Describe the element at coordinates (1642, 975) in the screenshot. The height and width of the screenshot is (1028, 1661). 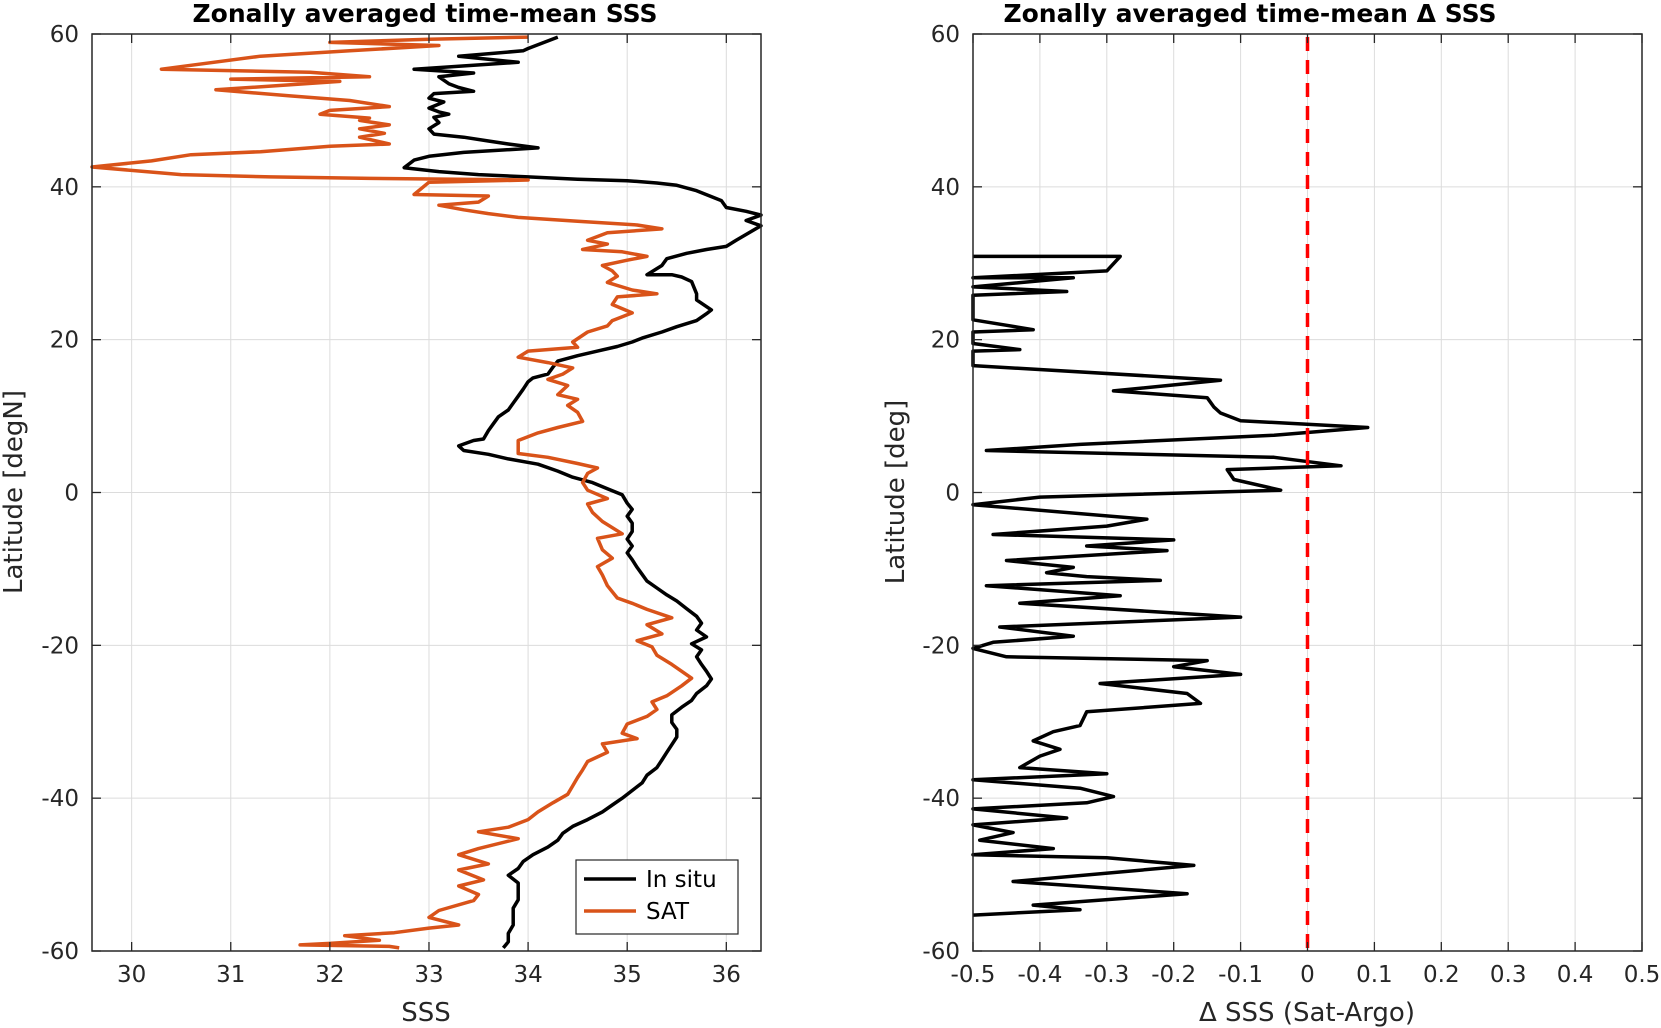
I see `delta-sss-x-tick-label: 0.5` at that location.